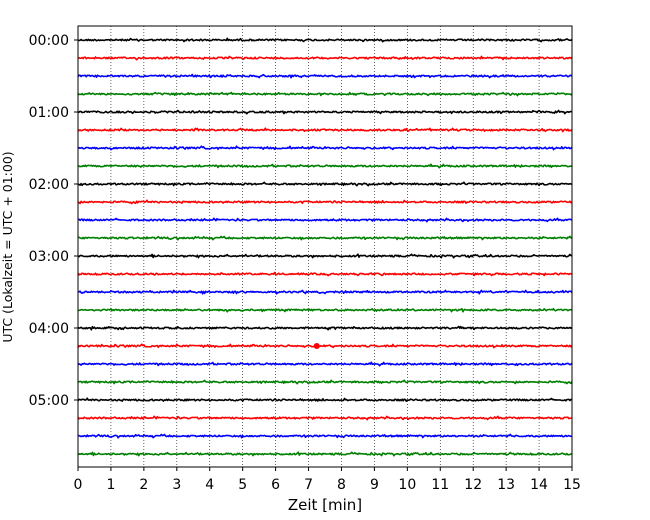 The image size is (650, 520). I want to click on x-tick-label: 0, so click(78, 485).